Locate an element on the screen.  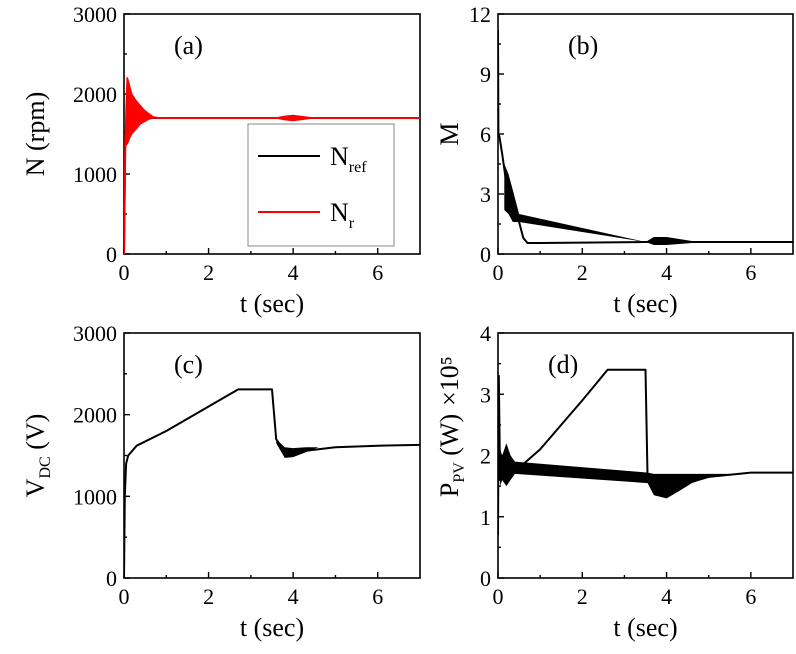
x-axis-label-b: t (sec) is located at coordinates (645, 303).